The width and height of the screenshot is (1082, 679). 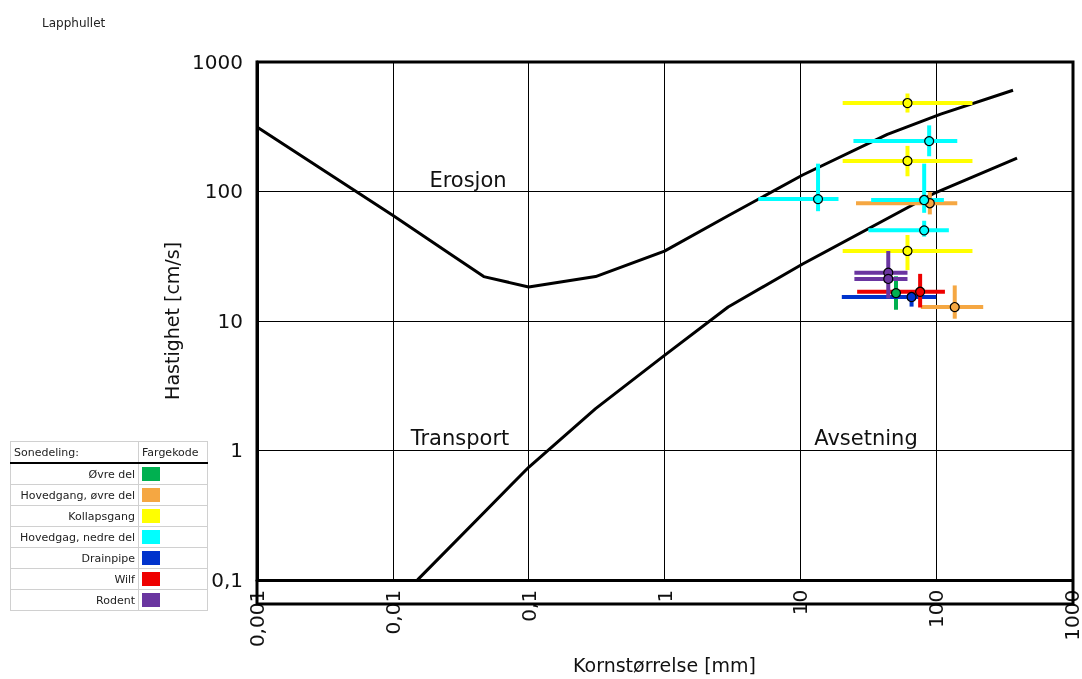 What do you see at coordinates (230, 320) in the screenshot?
I see `y-tick-label: 10` at bounding box center [230, 320].